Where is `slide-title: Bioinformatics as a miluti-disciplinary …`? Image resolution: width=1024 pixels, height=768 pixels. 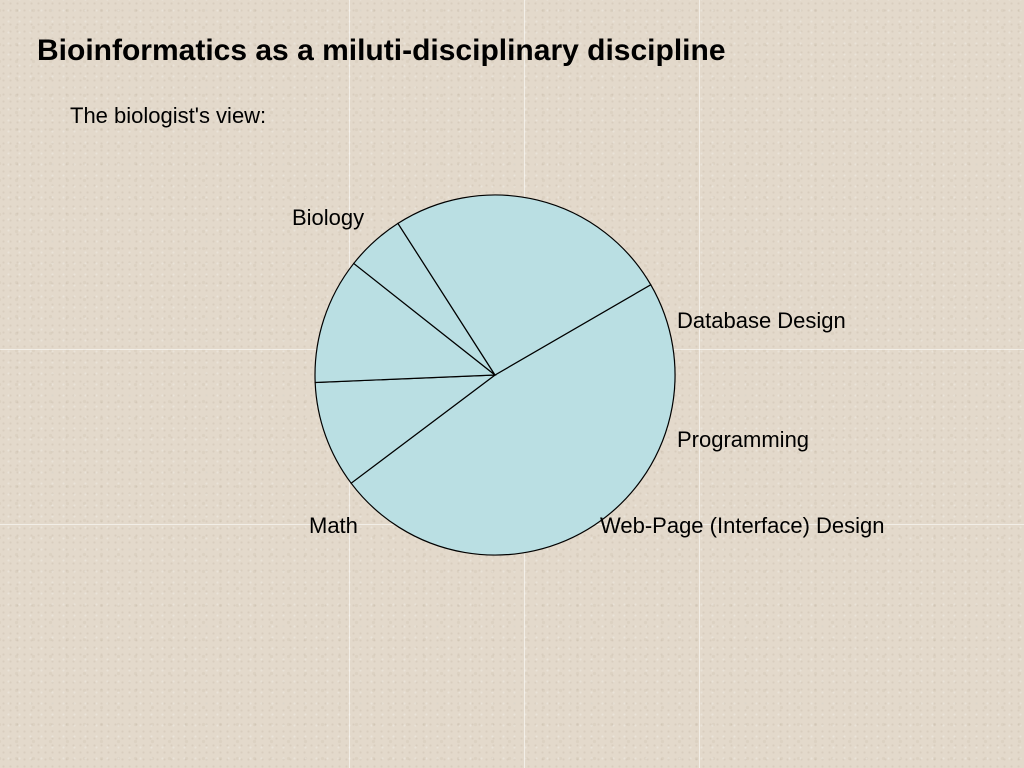 slide-title: Bioinformatics as a miluti-disciplinary … is located at coordinates (381, 50).